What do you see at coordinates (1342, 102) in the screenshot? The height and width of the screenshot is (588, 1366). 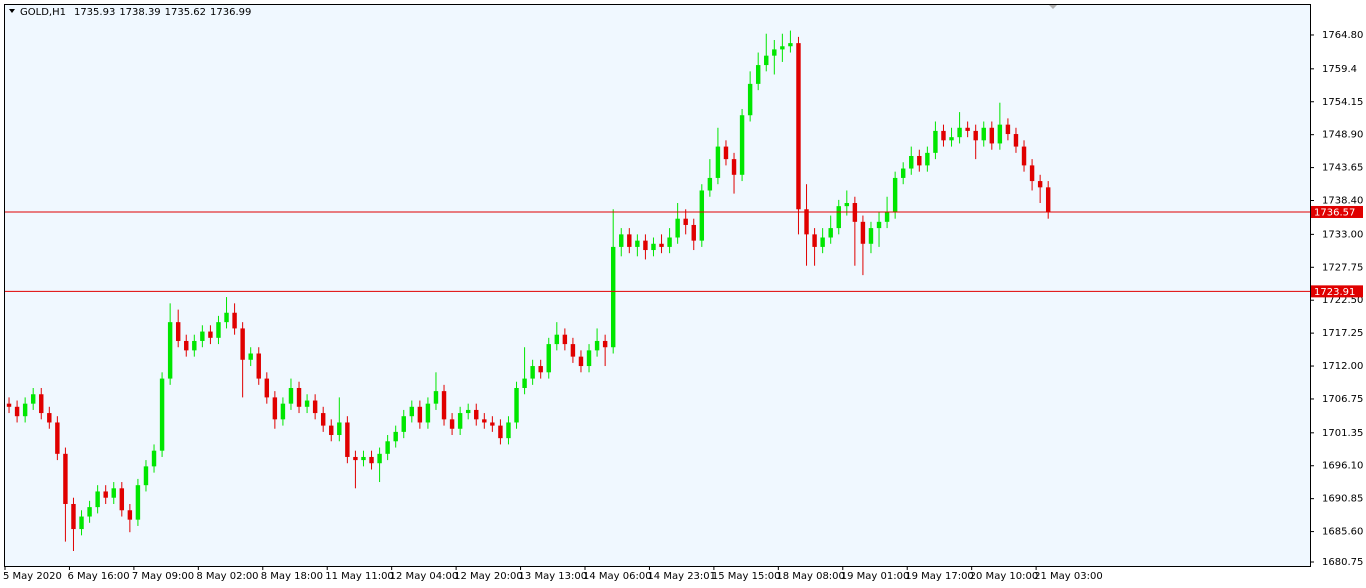 I see `y-tick-label: 1754.15` at bounding box center [1342, 102].